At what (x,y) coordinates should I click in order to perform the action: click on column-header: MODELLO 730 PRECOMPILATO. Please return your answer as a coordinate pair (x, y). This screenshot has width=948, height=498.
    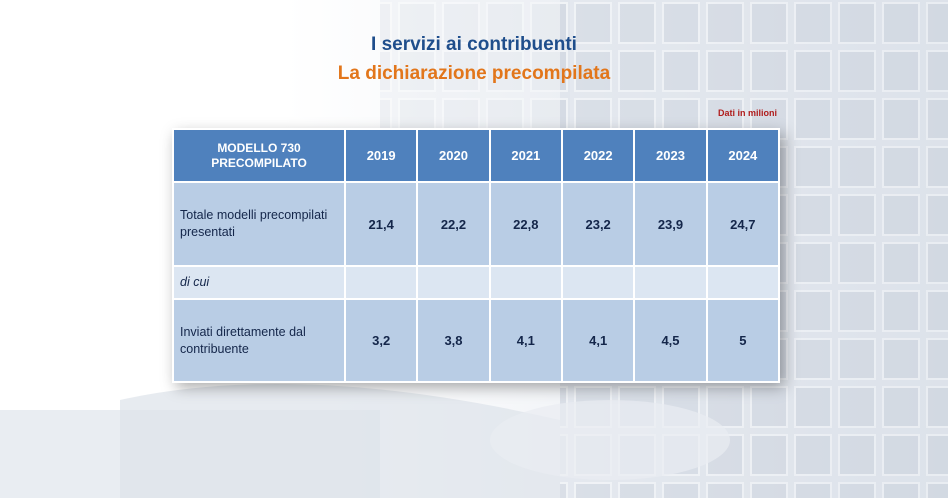
    Looking at the image, I should click on (259, 155).